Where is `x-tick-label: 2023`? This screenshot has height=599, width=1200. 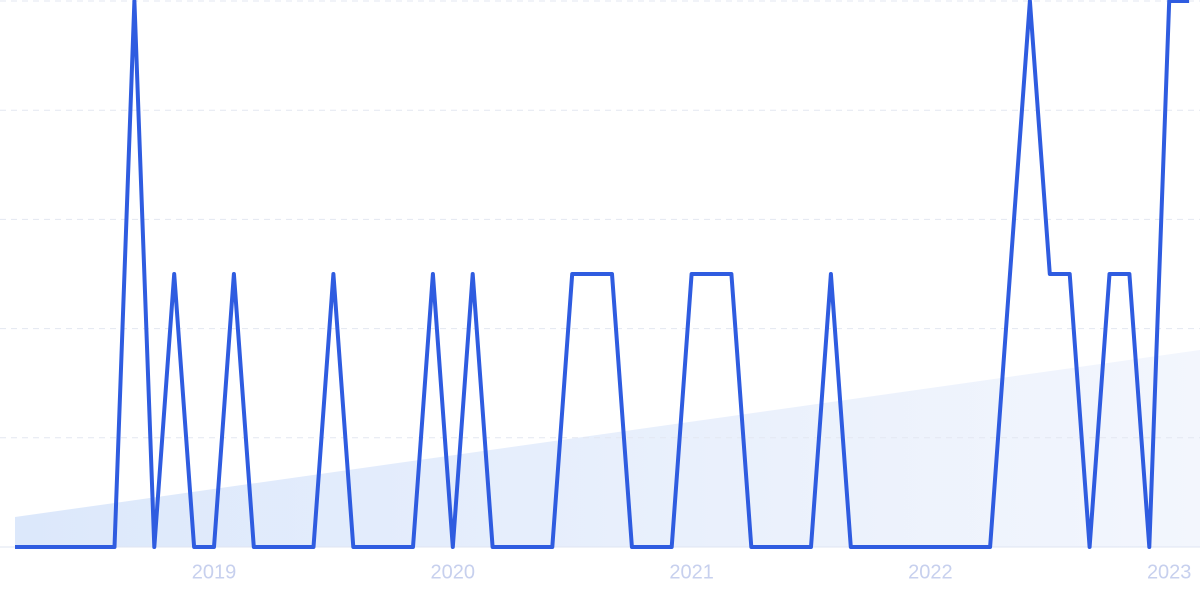 x-tick-label: 2023 is located at coordinates (1169, 572).